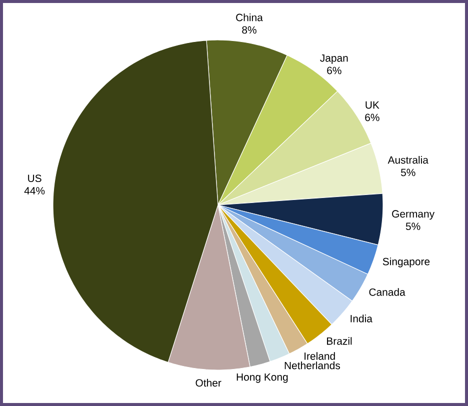  What do you see at coordinates (413, 215) in the screenshot?
I see `slice-label: Germany` at bounding box center [413, 215].